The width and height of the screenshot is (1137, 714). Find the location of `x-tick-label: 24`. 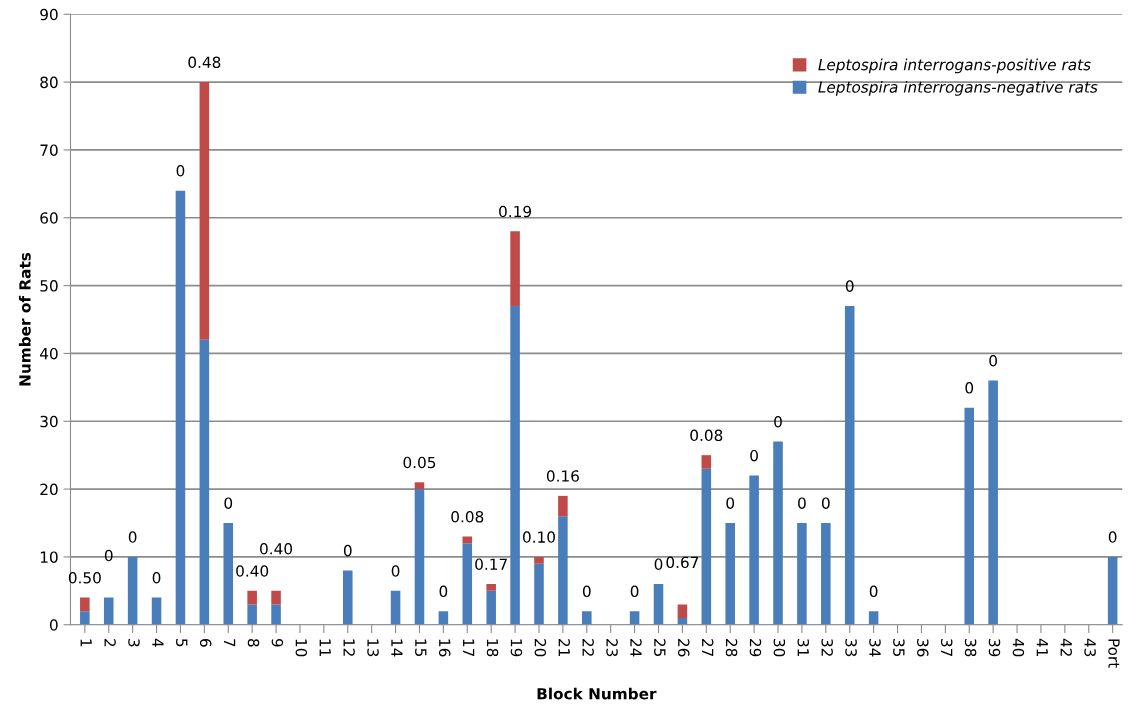

x-tick-label: 24 is located at coordinates (636, 648).